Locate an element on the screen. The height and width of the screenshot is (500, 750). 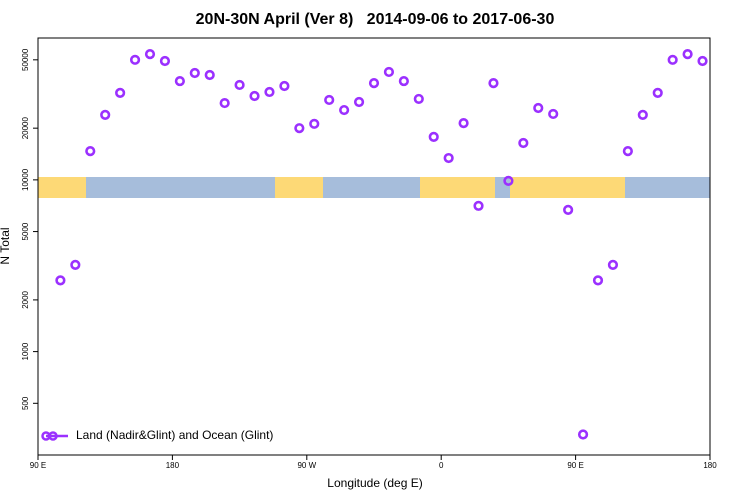
legend-label: Land (Nadir&Glint) and Ocean (Glint) is located at coordinates (174, 435).